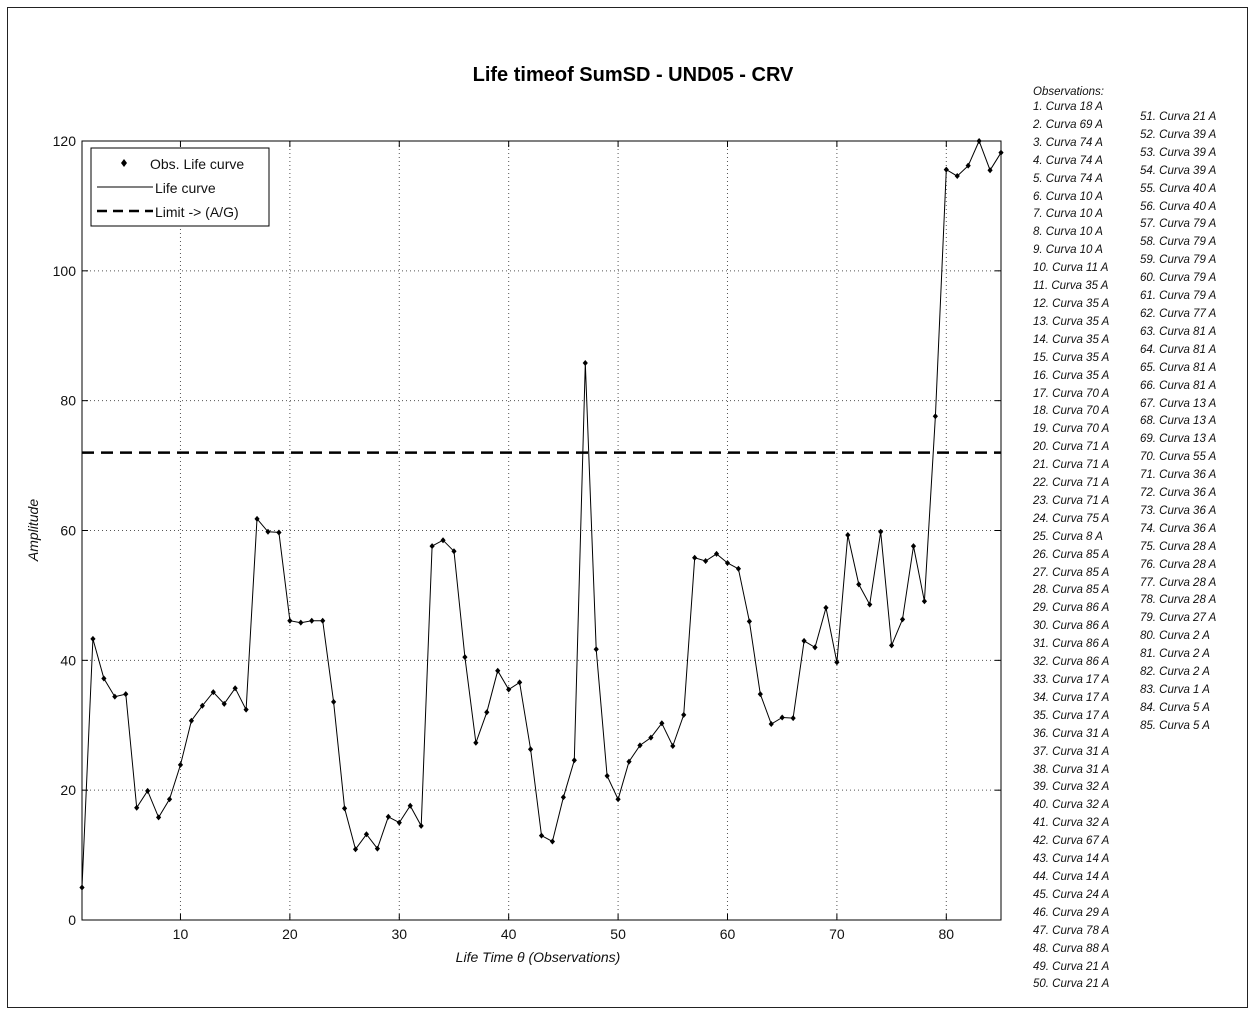 The height and width of the screenshot is (1015, 1256). What do you see at coordinates (633, 75) in the screenshot?
I see `chart-title: Life timeof SumSD - UND05 - CRV` at bounding box center [633, 75].